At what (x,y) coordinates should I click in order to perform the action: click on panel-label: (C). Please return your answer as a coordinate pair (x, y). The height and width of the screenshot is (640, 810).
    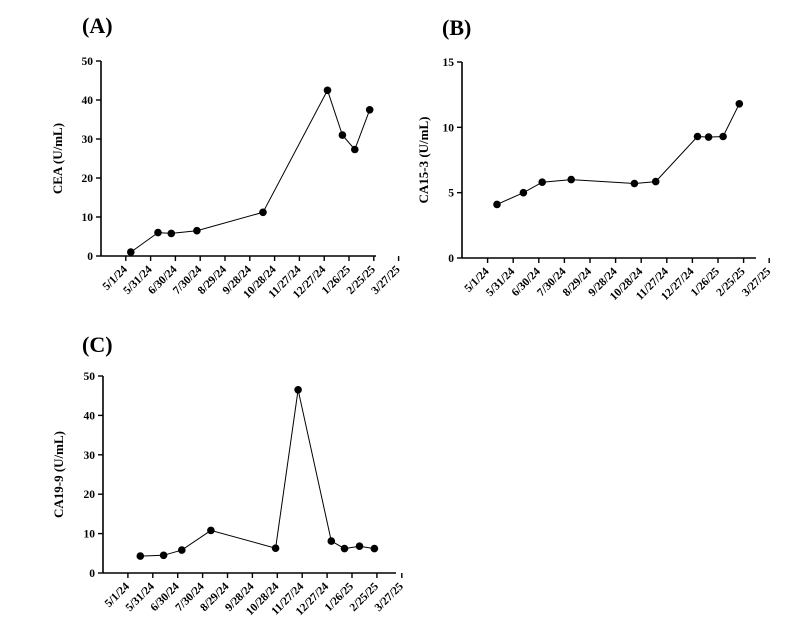
    Looking at the image, I should click on (97, 344).